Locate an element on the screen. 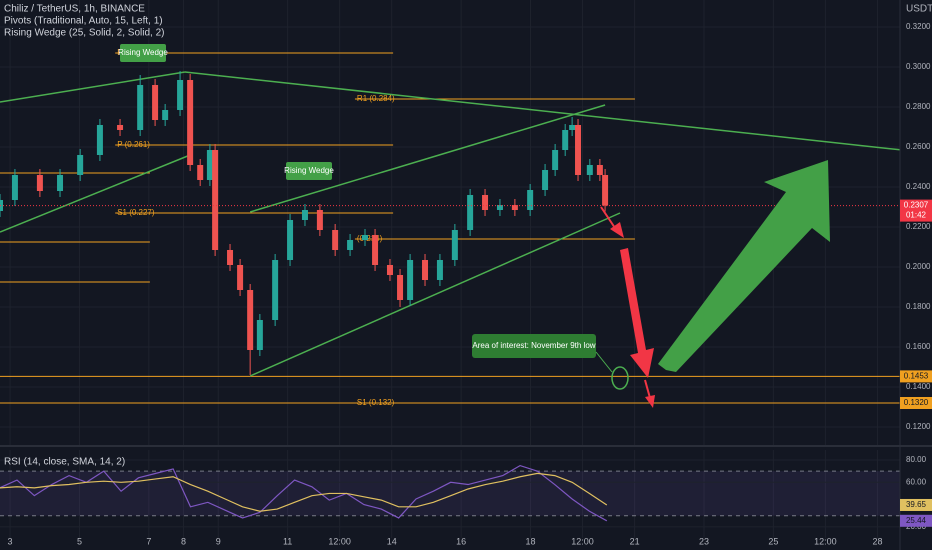 The width and height of the screenshot is (932, 550). arrow is located at coordinates (608, 217).